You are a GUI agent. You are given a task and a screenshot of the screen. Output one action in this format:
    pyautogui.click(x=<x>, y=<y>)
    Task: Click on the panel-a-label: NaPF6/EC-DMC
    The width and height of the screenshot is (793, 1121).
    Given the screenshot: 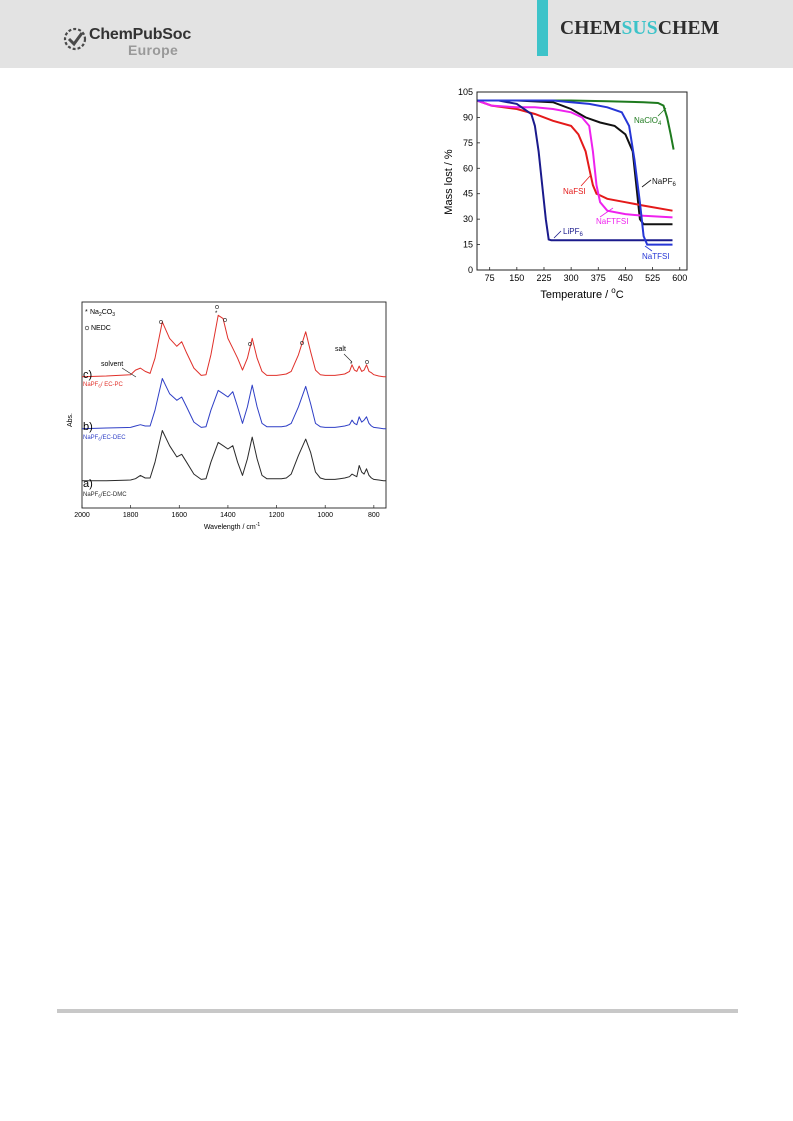 What is the action you would take?
    pyautogui.click(x=105, y=495)
    